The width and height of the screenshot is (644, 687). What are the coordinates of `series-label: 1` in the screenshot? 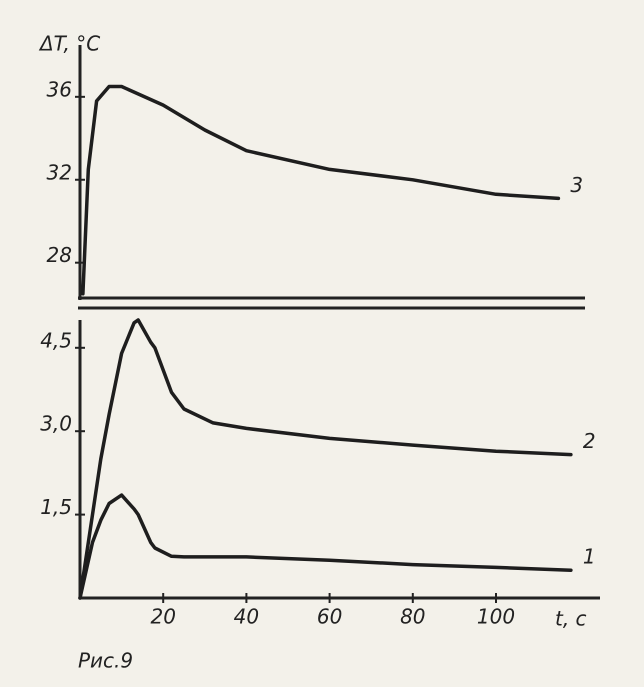 It's located at (589, 557).